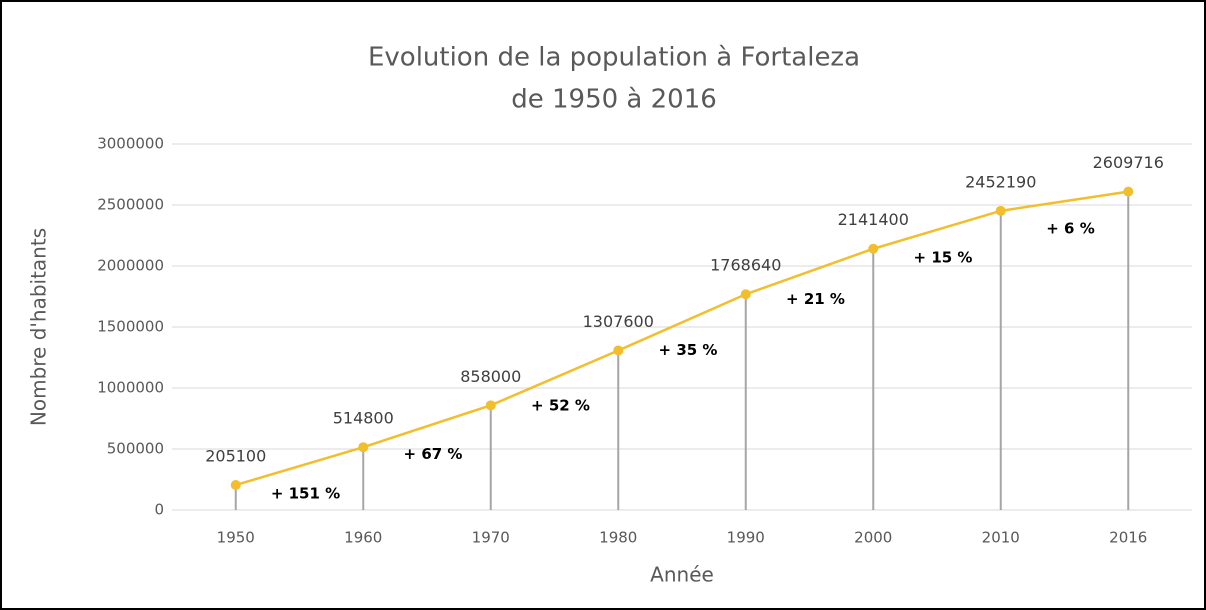  I want to click on annotation: + 6 %, so click(1070, 229).